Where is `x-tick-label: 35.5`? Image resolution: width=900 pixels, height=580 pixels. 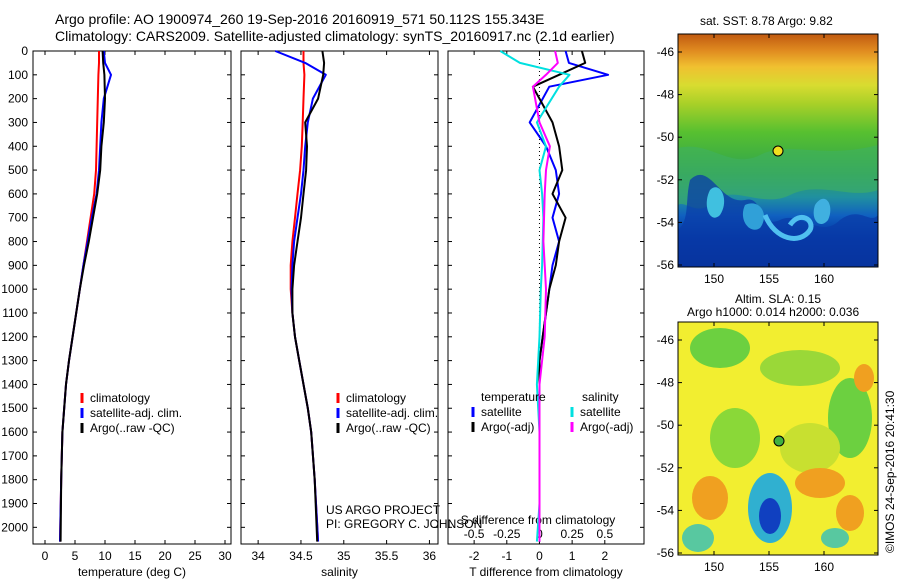
x-tick-label: 35.5 is located at coordinates (387, 556).